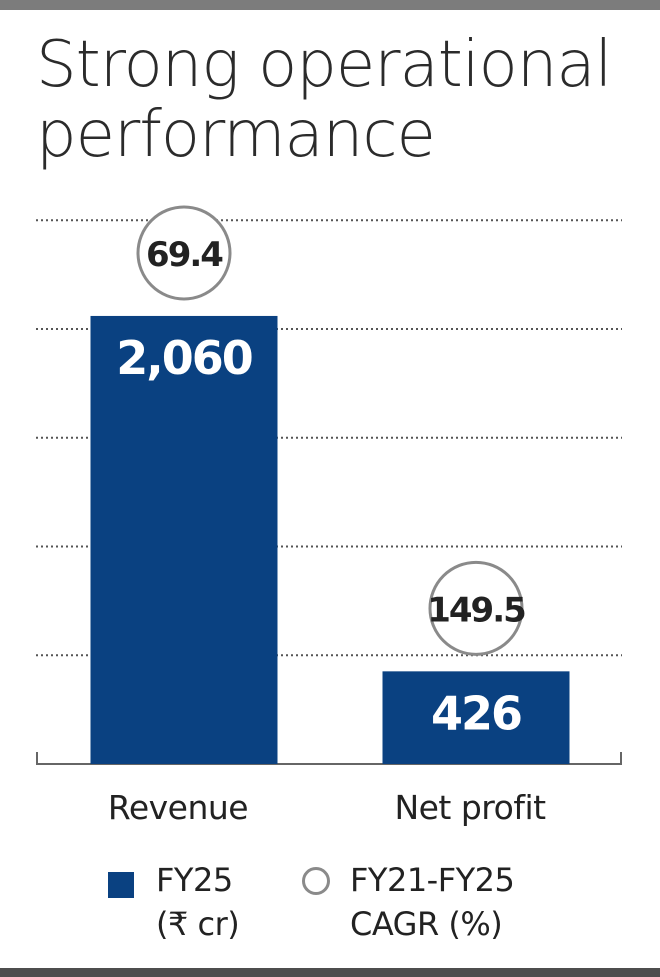 The image size is (660, 977). I want to click on cagr-value-label-0: 69.4, so click(184, 255).